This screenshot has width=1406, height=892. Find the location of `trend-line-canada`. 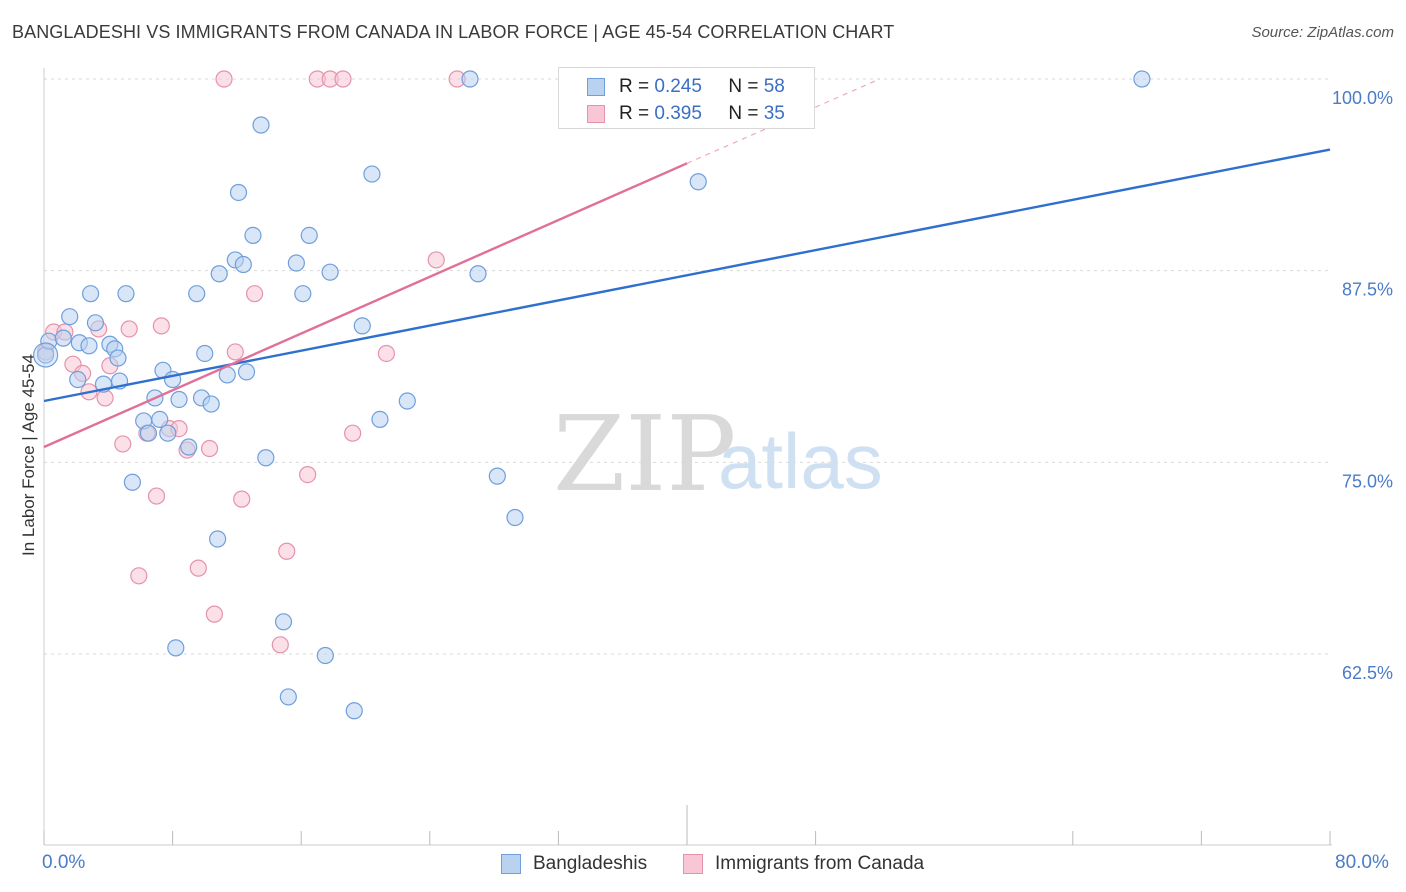

trend-line-canada is located at coordinates (365, 305).